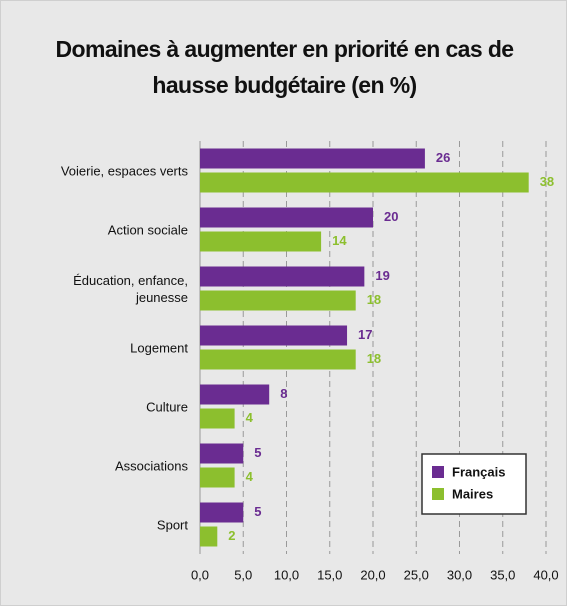  Describe the element at coordinates (231, 535) in the screenshot. I see `value-label: 2` at that location.